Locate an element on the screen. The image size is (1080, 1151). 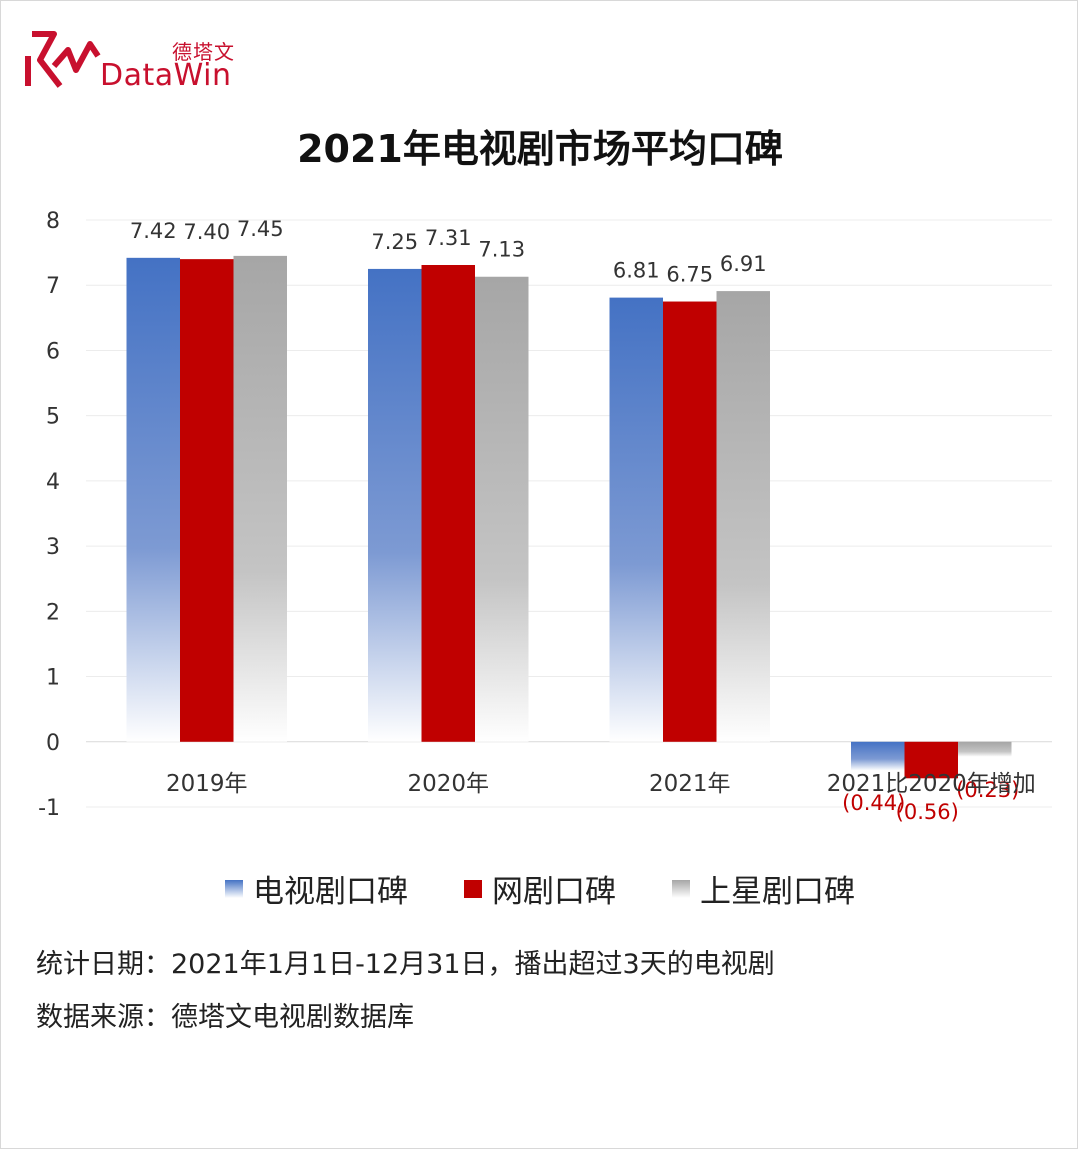
data-label: (0.44) is located at coordinates (873, 803).